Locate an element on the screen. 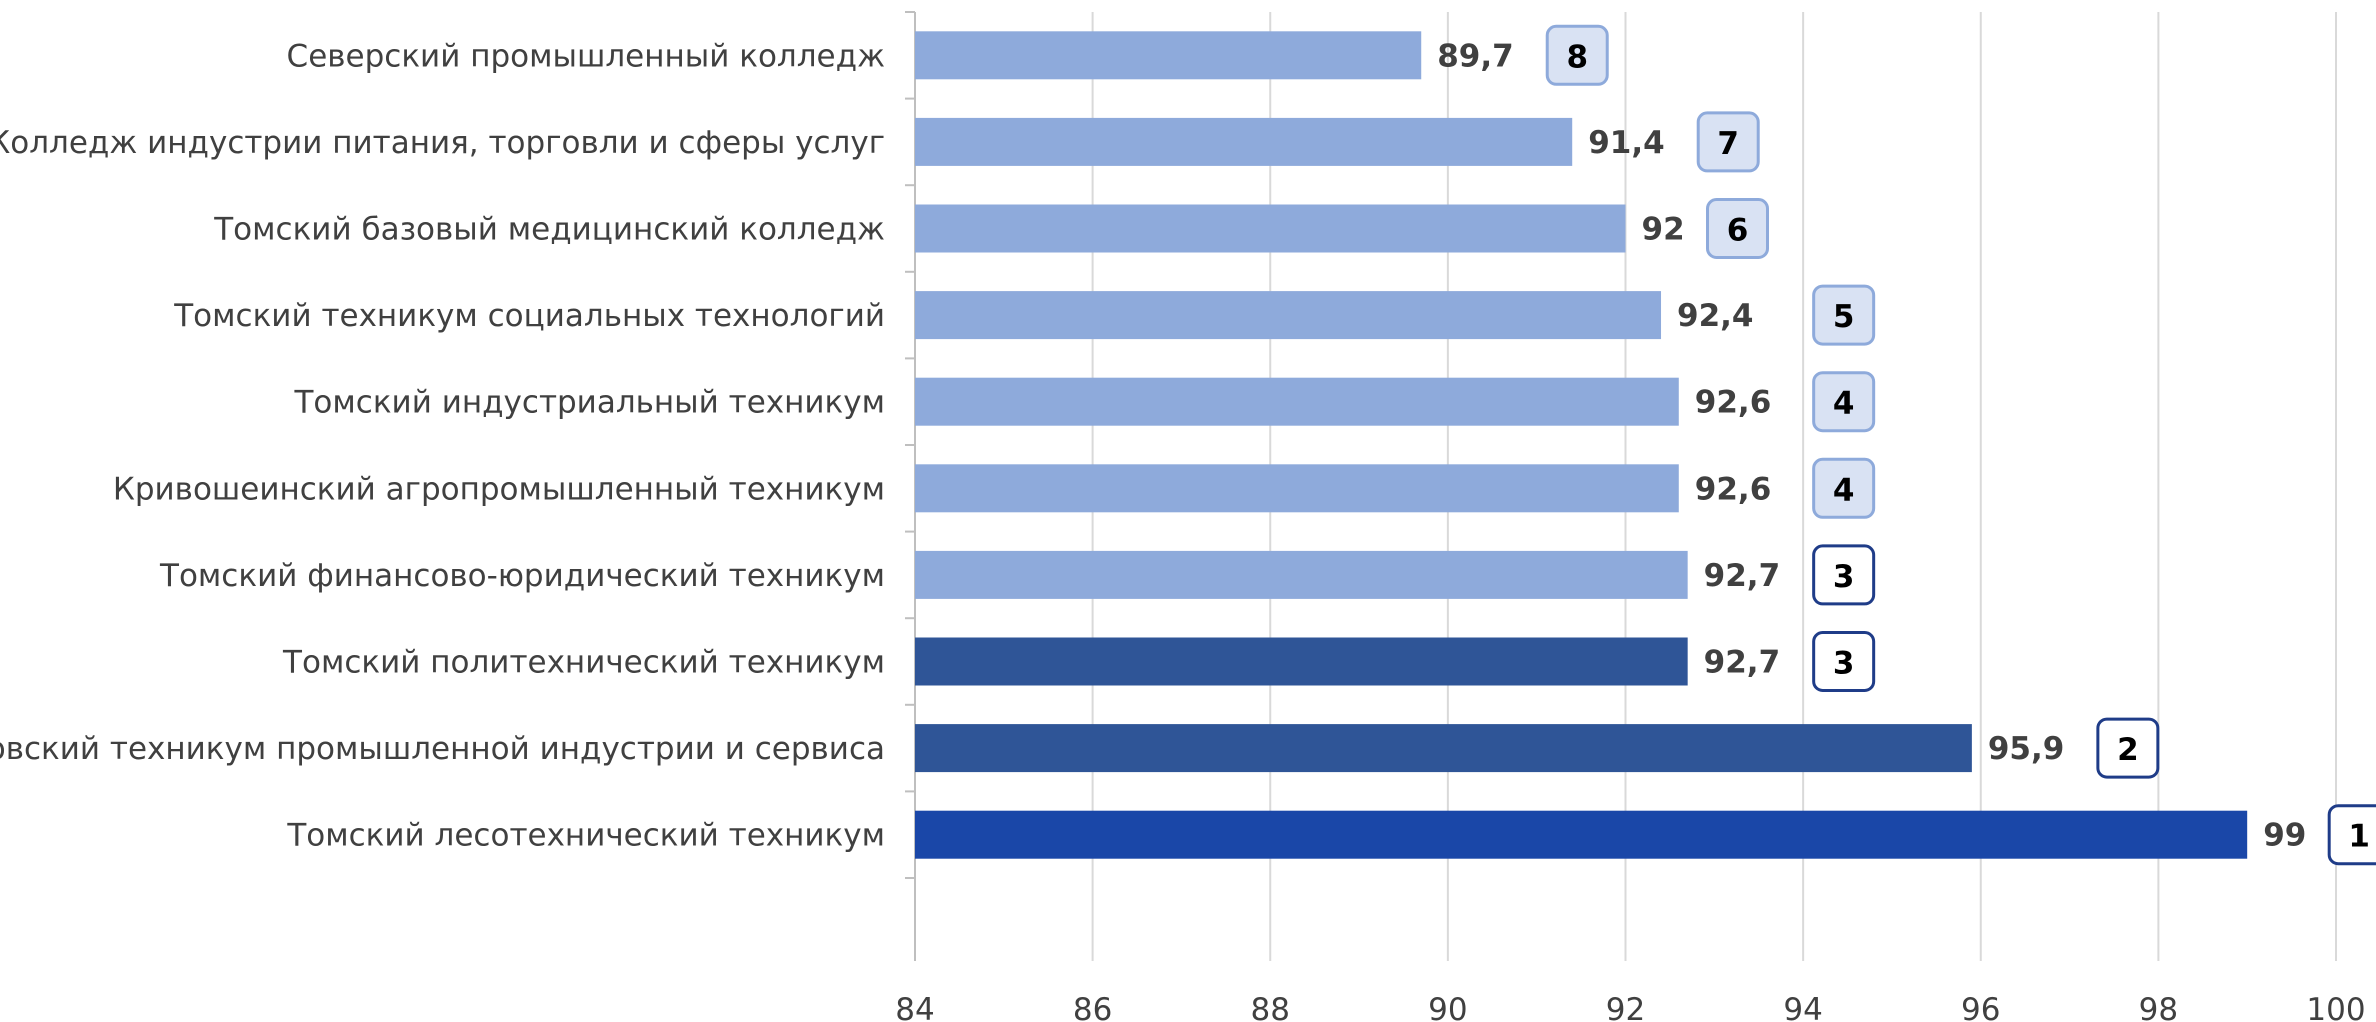 The width and height of the screenshot is (2376, 1022). data-label: 92,4 is located at coordinates (1715, 316).